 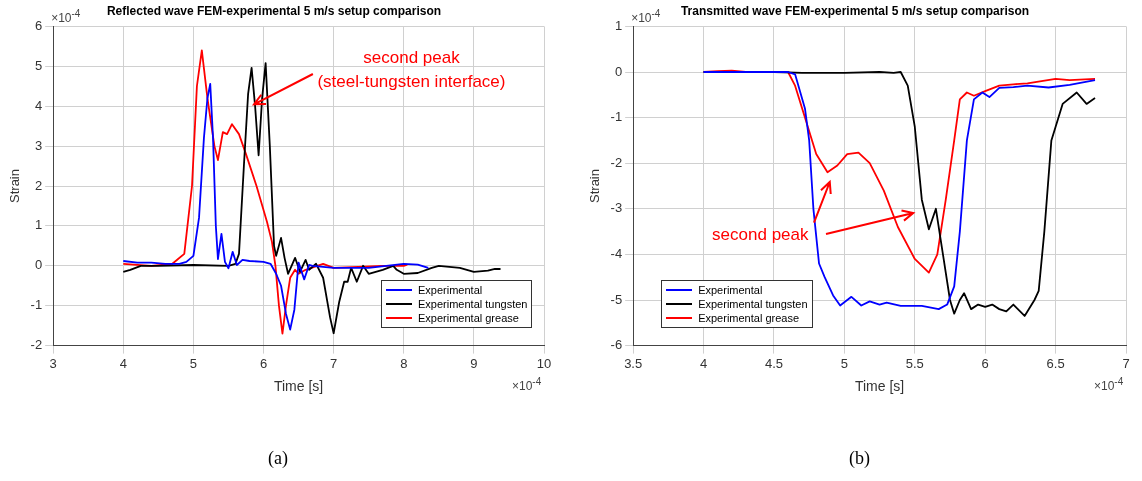 I want to click on x-tick-label: 10, so click(x=544, y=363).